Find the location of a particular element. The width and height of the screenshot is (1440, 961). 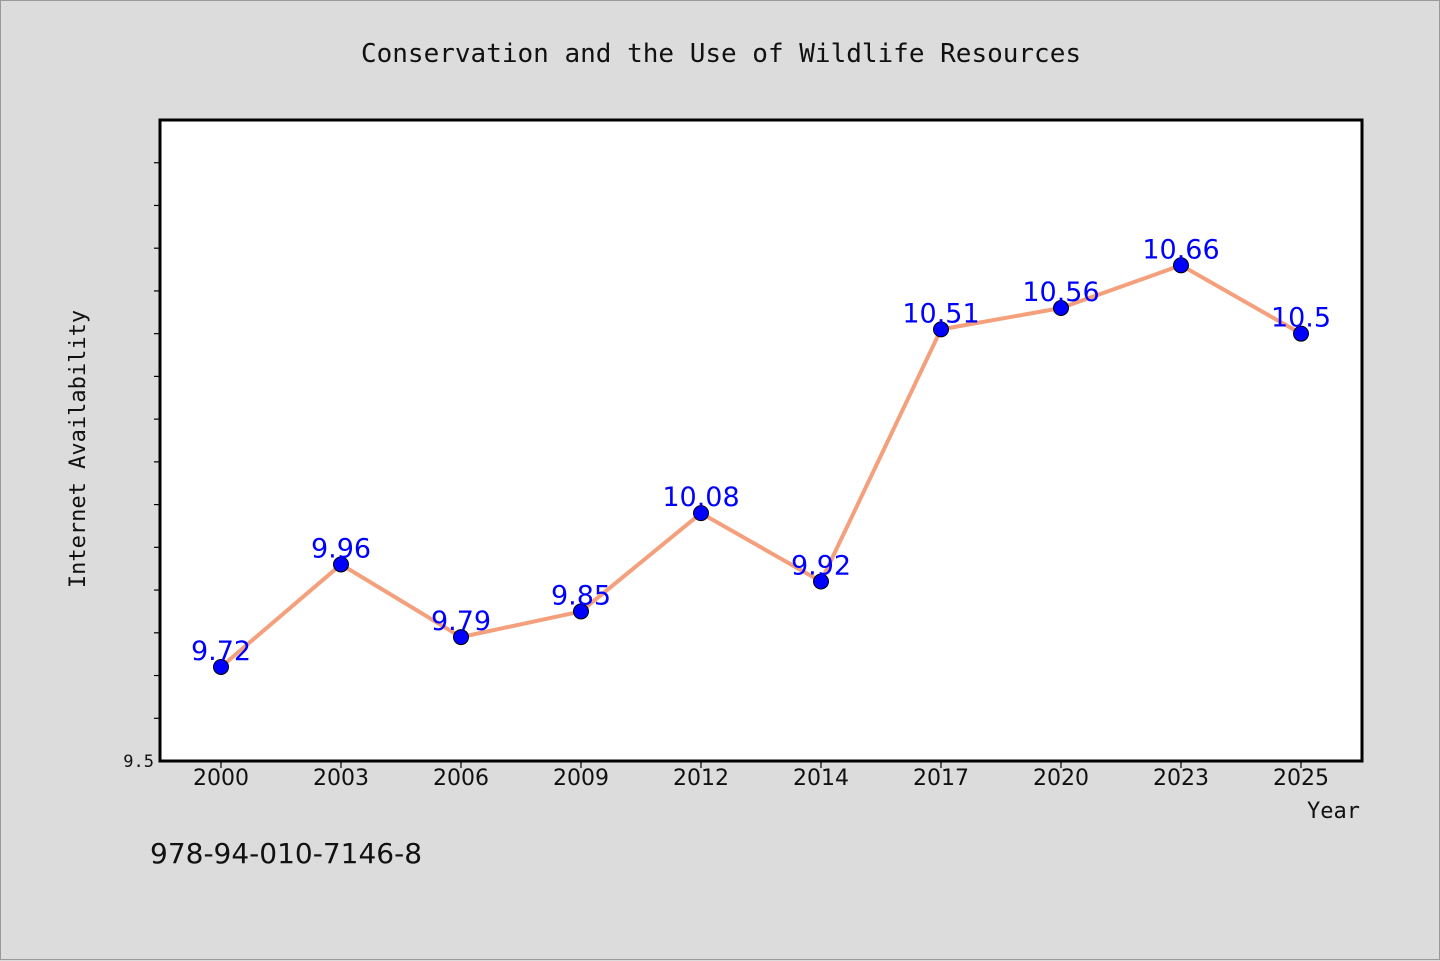

x-tick-label: 2017 is located at coordinates (941, 778).